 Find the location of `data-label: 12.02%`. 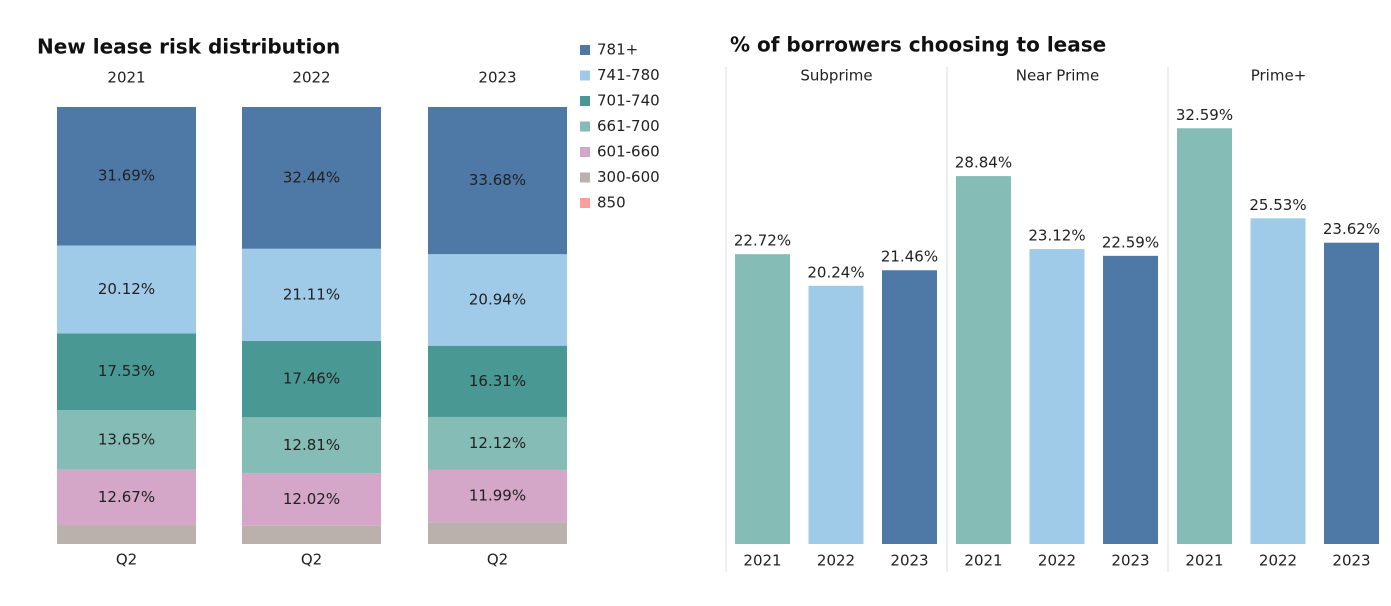

data-label: 12.02% is located at coordinates (311, 499).